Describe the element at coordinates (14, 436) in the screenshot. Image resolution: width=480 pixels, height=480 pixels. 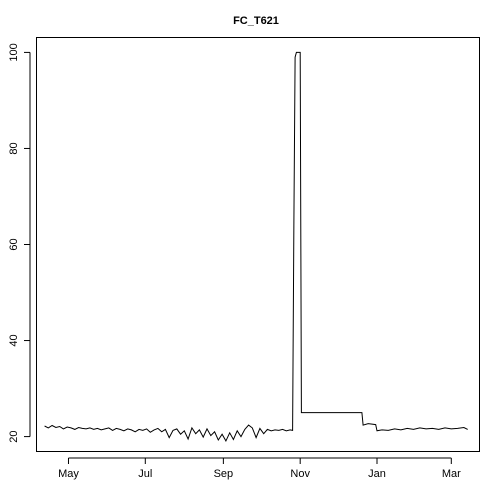
I see `y-tick-label: 20` at that location.